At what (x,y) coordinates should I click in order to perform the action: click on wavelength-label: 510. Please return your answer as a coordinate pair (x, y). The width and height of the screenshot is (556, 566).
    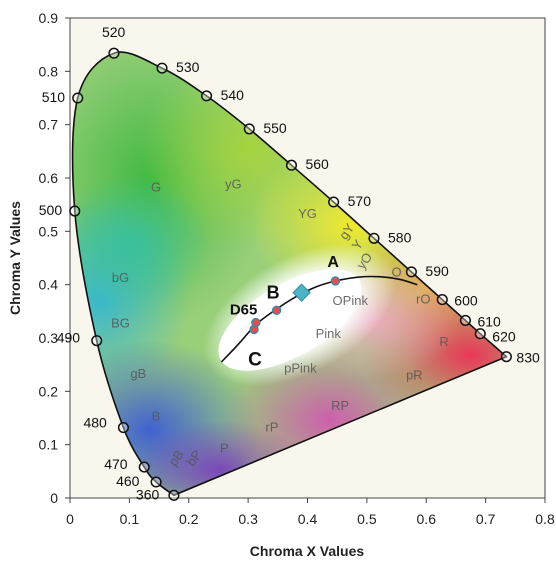
    Looking at the image, I should click on (54, 97).